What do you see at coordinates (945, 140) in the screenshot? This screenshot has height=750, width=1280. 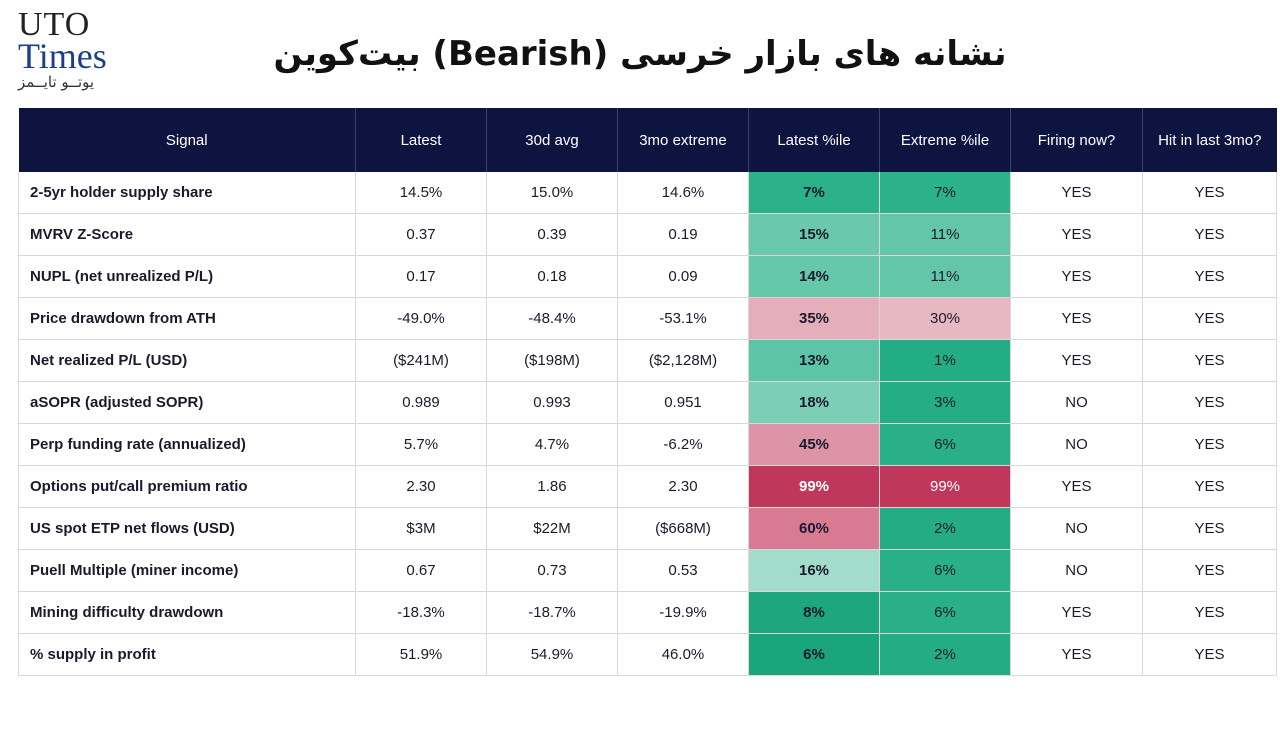 I see `header-extreme-percentile: Extreme %ile` at bounding box center [945, 140].